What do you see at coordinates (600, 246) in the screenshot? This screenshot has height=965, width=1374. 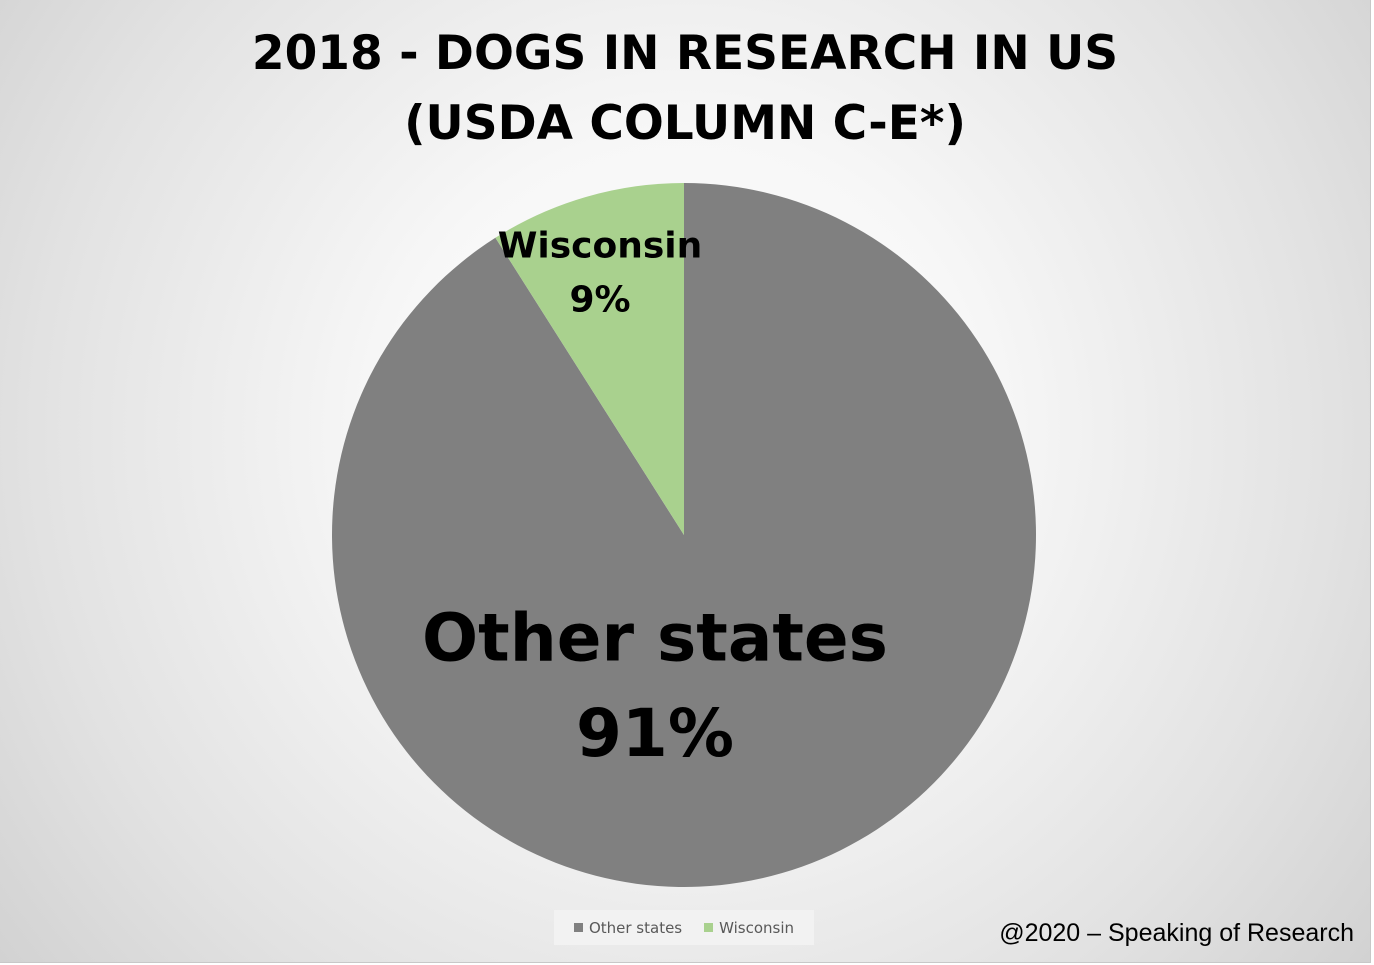 I see `data-label-wisconsin-name: Wisconsin` at bounding box center [600, 246].